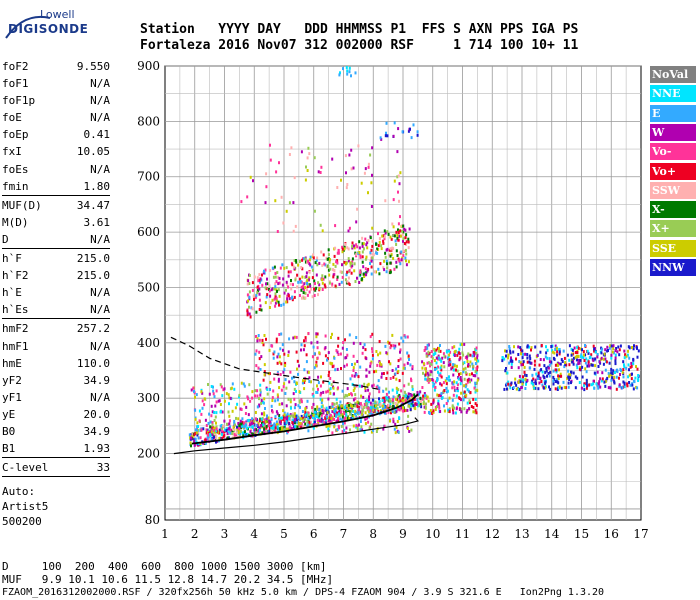 This screenshot has width=700, height=600. What do you see at coordinates (100, 293) in the screenshot?
I see `param-value: N/A` at bounding box center [100, 293].